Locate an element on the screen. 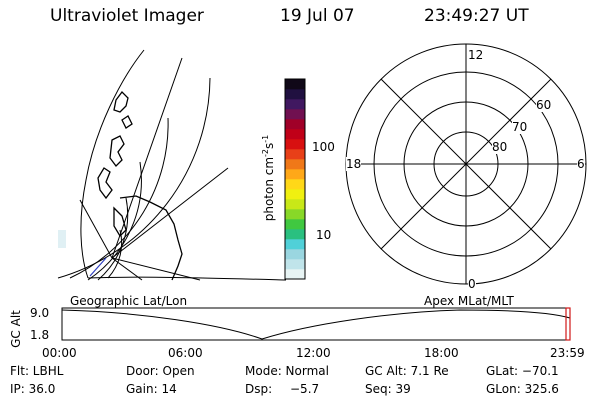 This screenshot has width=600, height=400. colorbar-tick-100: 100 is located at coordinates (323, 147).